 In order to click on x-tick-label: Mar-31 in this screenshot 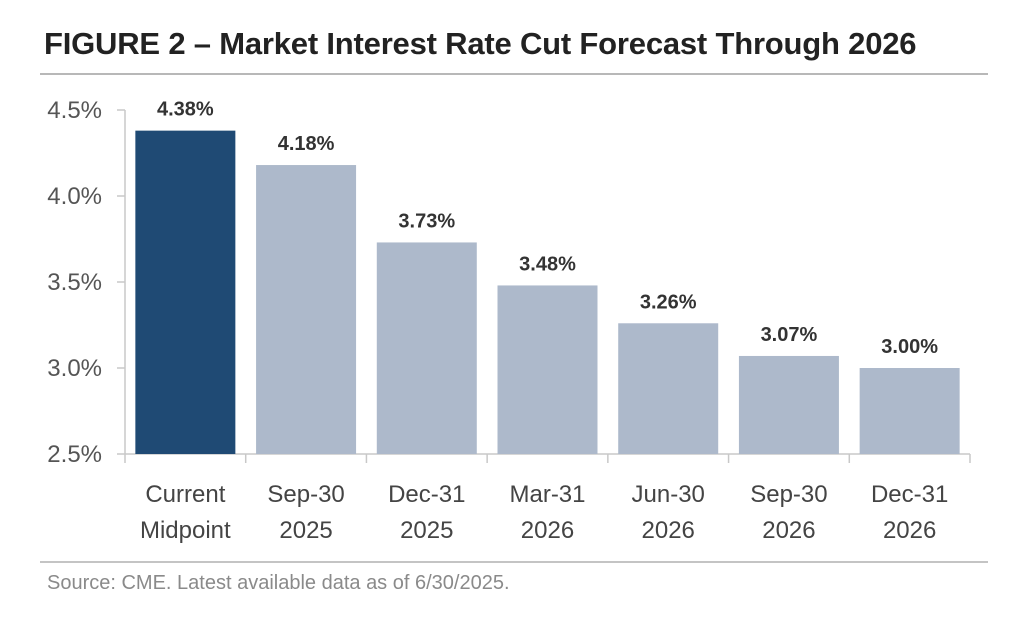, I will do `click(547, 494)`.